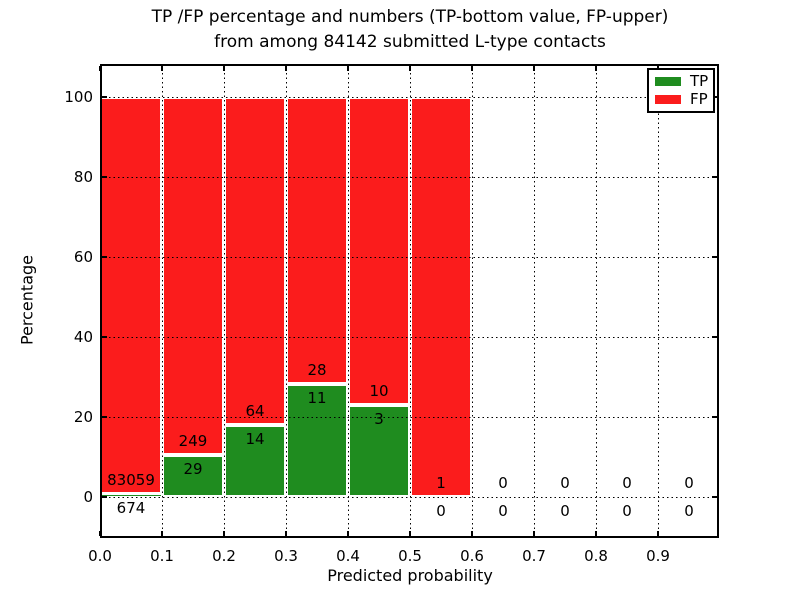 The image size is (800, 600). Describe the element at coordinates (255, 411) in the screenshot. I see `fp-count-label: 64` at that location.